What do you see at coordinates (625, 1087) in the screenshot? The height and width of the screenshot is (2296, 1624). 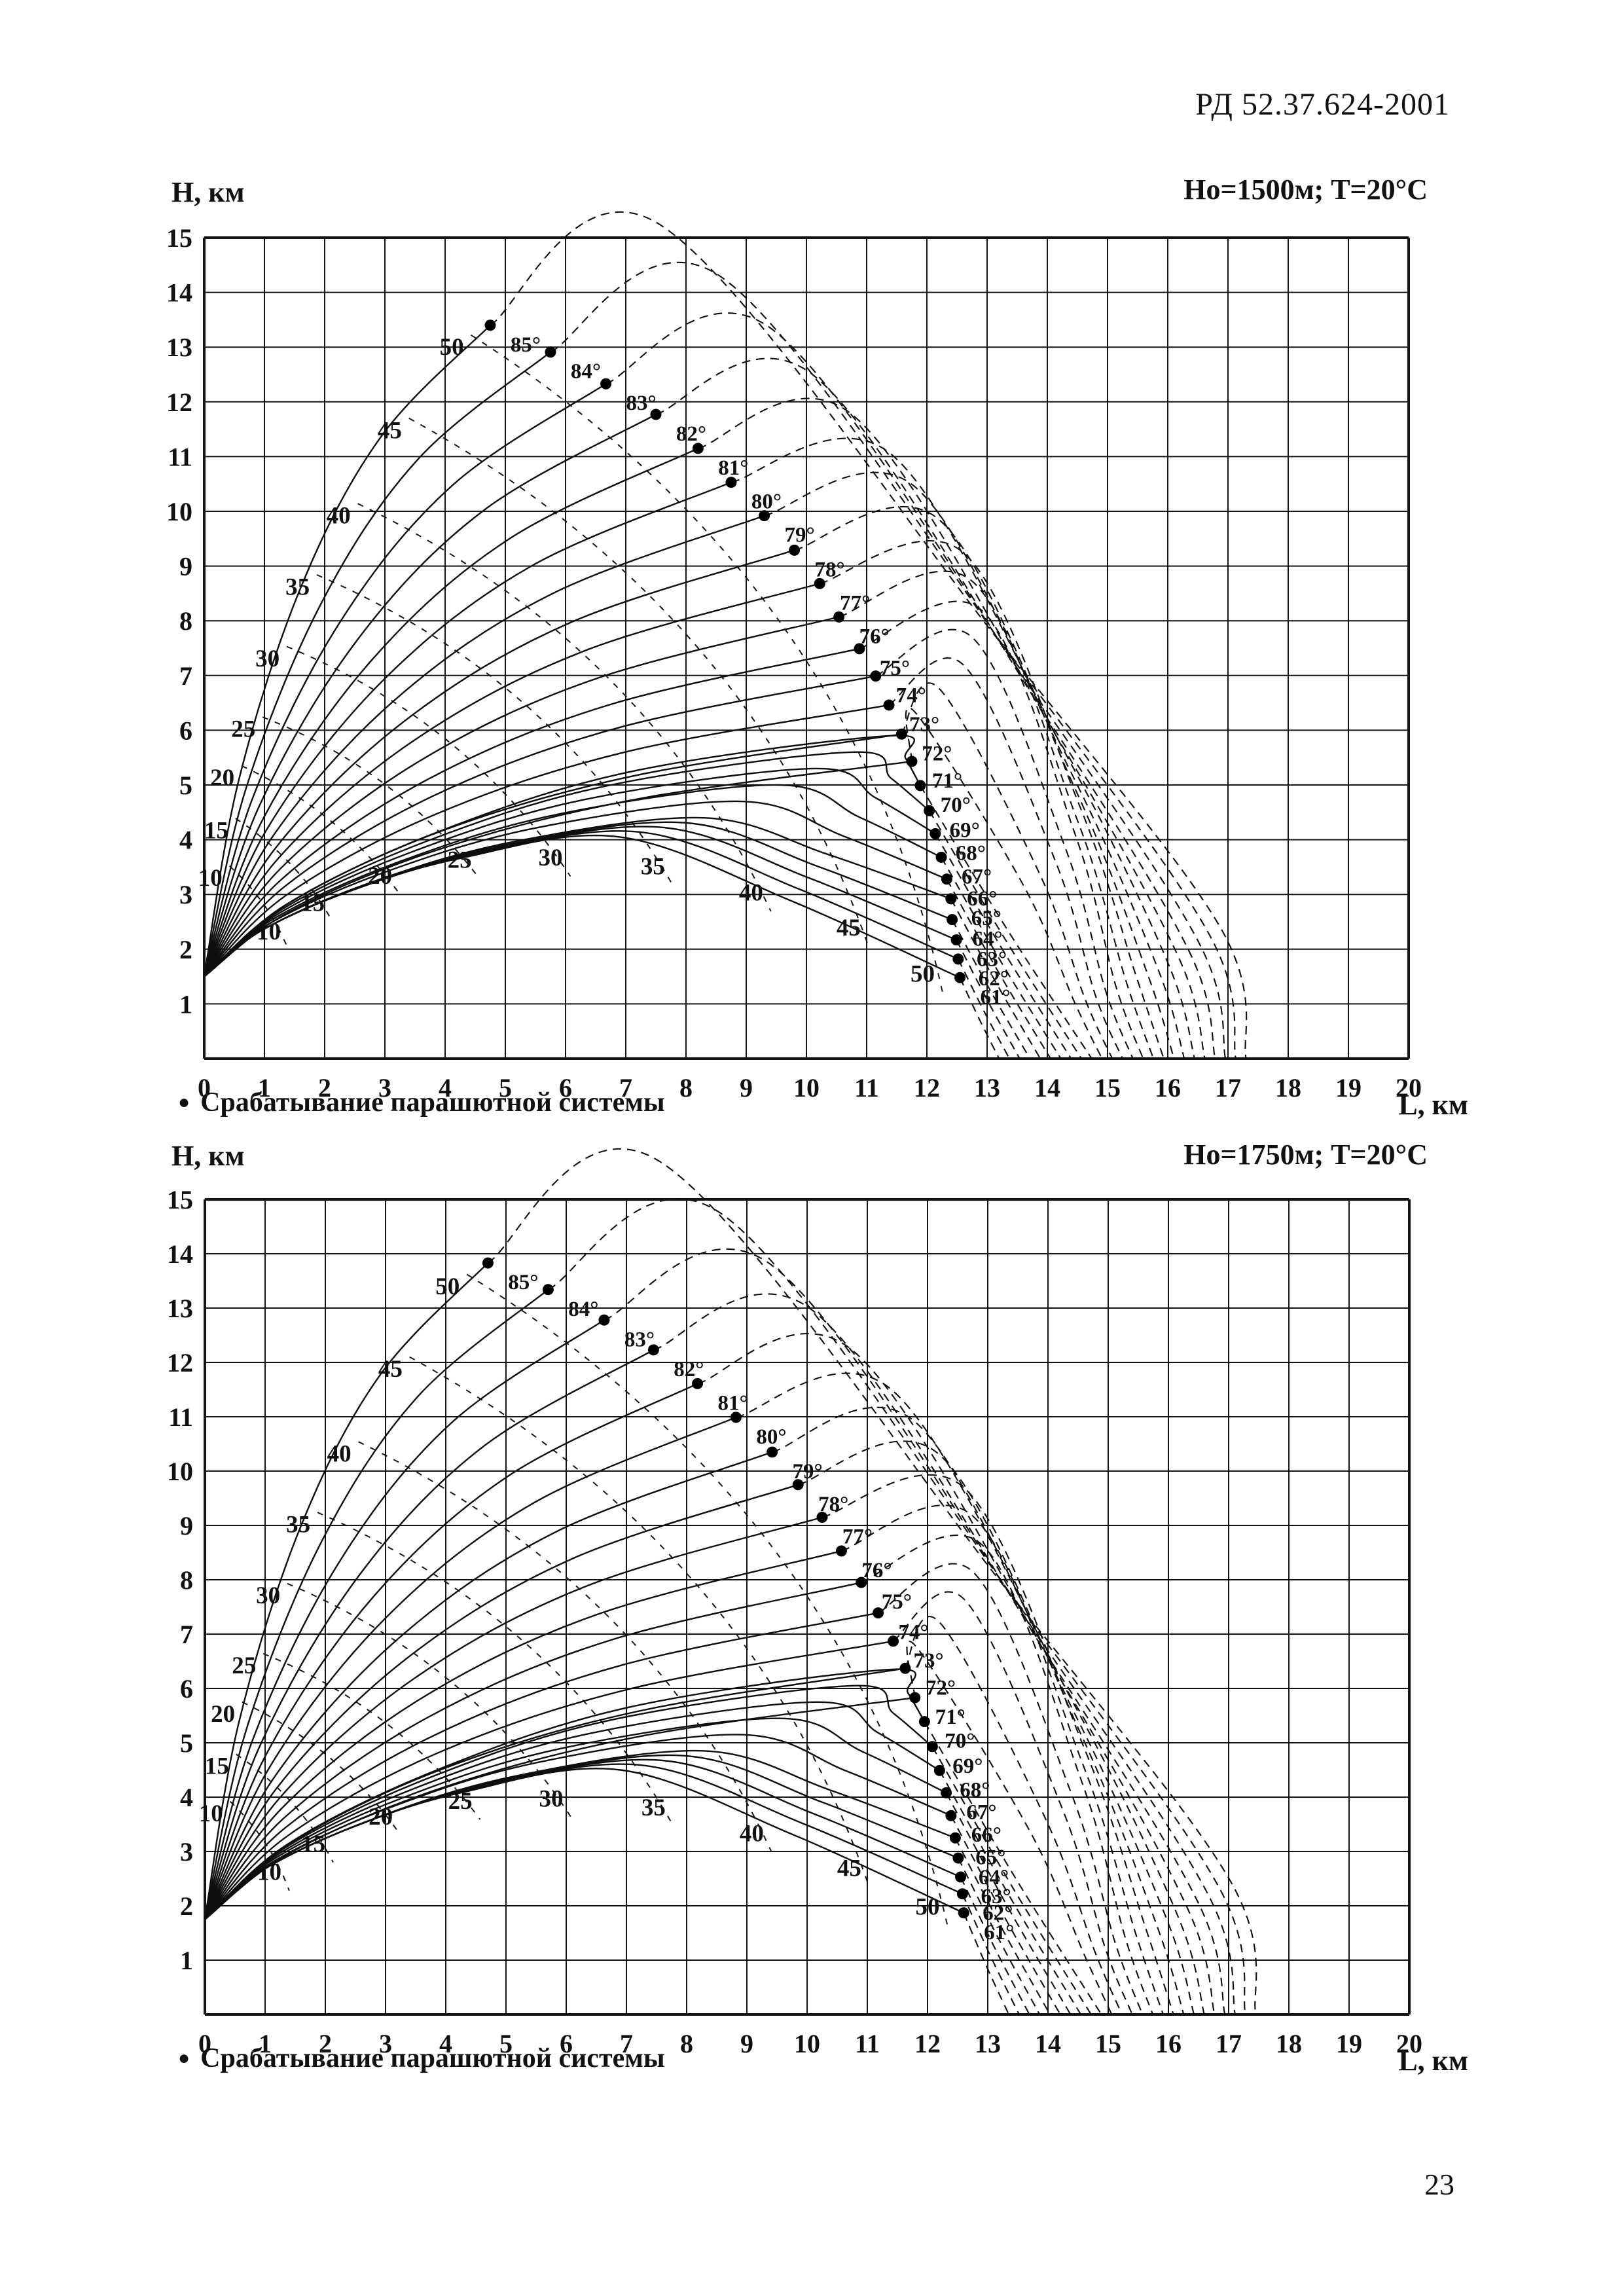 I see `x-tick-label: 7` at bounding box center [625, 1087].